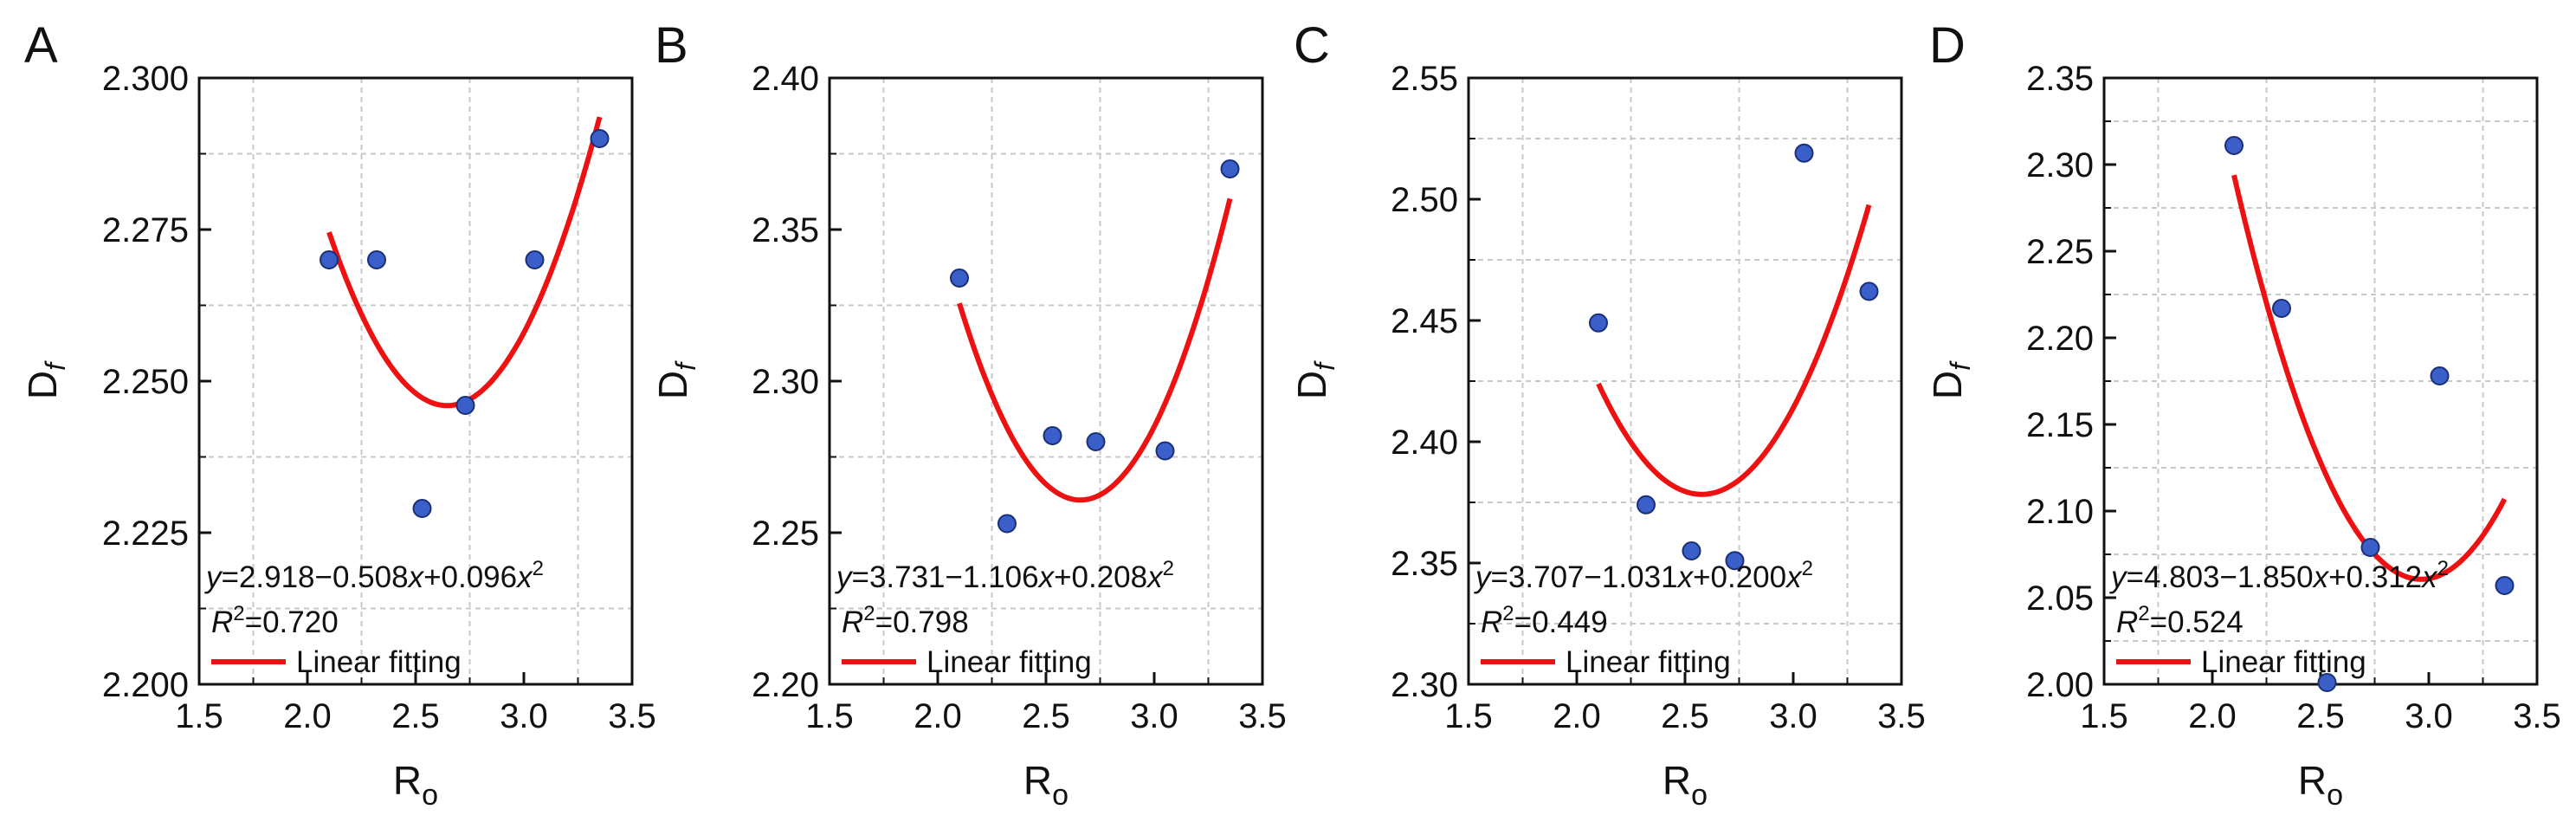 This screenshot has width=2576, height=835. What do you see at coordinates (145, 79) in the screenshot?
I see `y-tick-label-a: 2.300` at bounding box center [145, 79].